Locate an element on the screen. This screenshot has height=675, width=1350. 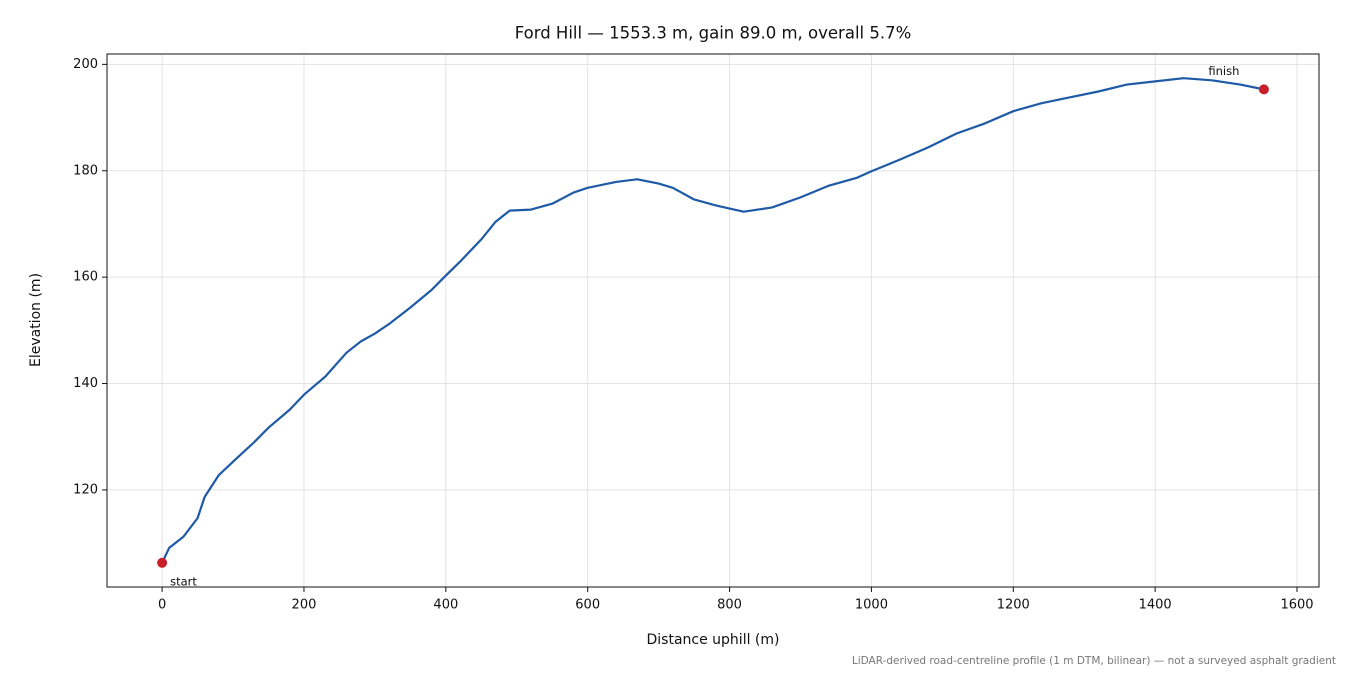
x-tick-label: 1400 is located at coordinates (1155, 605).